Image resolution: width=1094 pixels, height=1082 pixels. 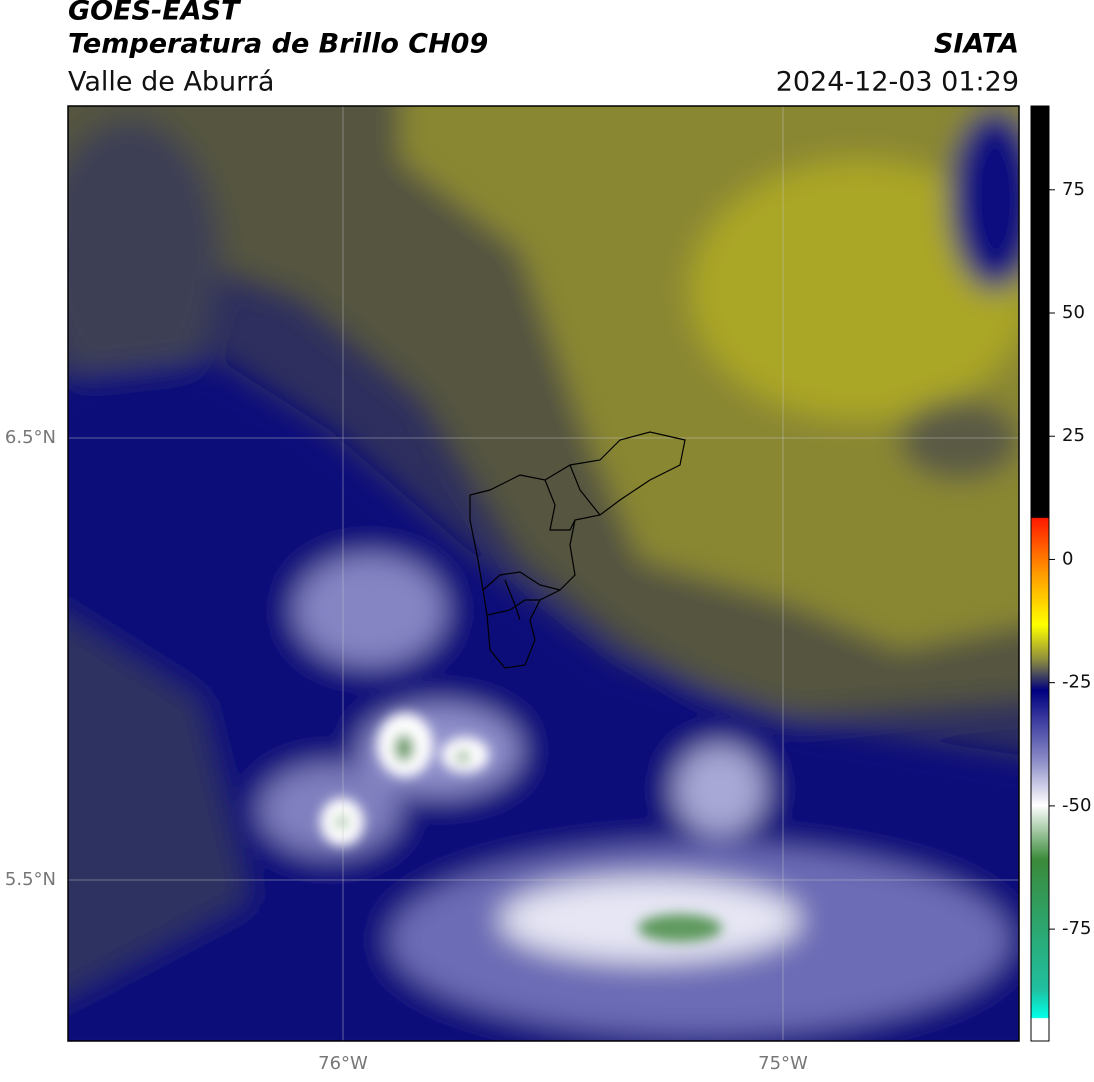 What do you see at coordinates (1067, 558) in the screenshot?
I see `colorbar-tick-label: 0` at bounding box center [1067, 558].